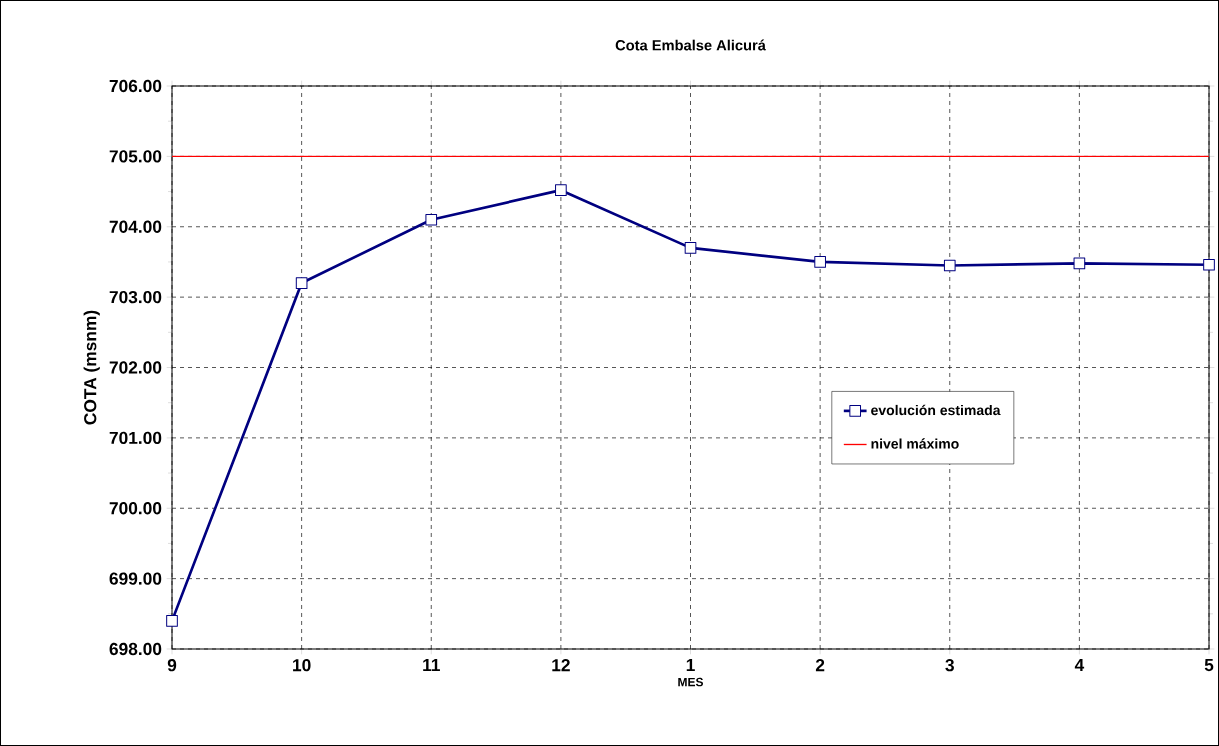 The image size is (1219, 746). What do you see at coordinates (302, 665) in the screenshot?
I see `x-tick-label: 10` at bounding box center [302, 665].